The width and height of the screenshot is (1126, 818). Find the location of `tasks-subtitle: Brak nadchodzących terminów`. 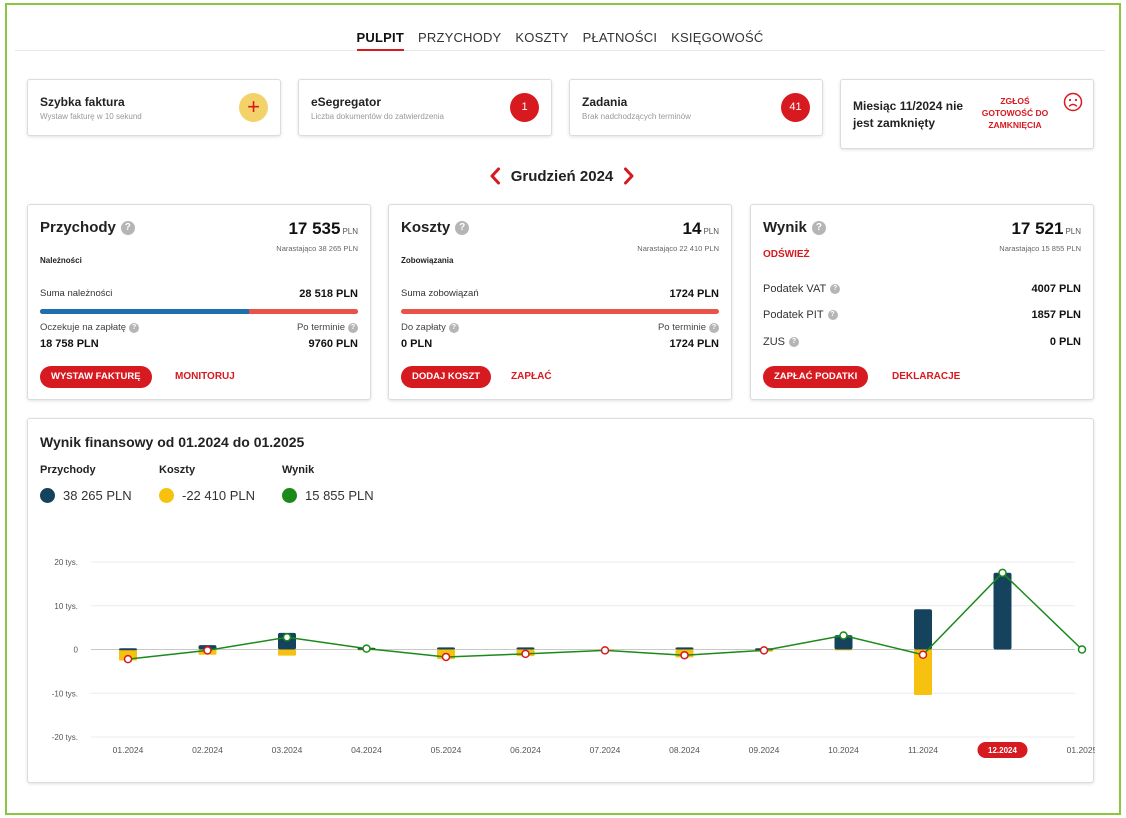

tasks-subtitle: Brak nadchodzących terminów is located at coordinates (636, 116).